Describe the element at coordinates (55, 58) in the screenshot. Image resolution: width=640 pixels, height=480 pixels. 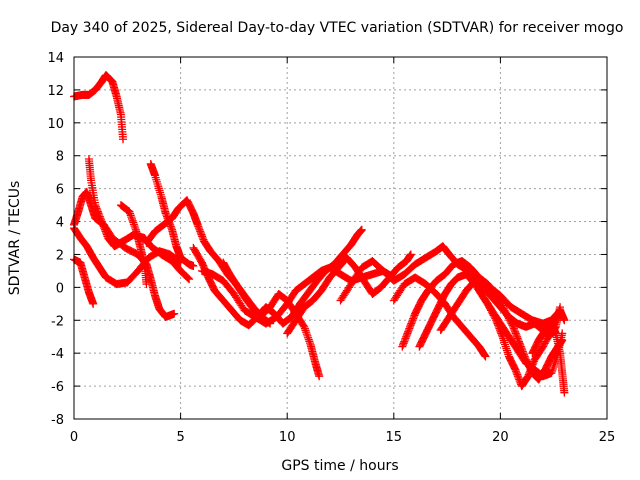
I see `y-tick-label: 14` at that location.